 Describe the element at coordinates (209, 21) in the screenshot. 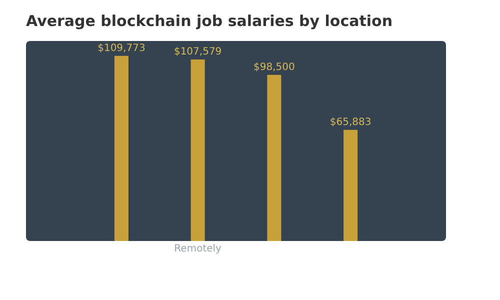

I see `chart-title: Average blockchain job salaries by location` at that location.